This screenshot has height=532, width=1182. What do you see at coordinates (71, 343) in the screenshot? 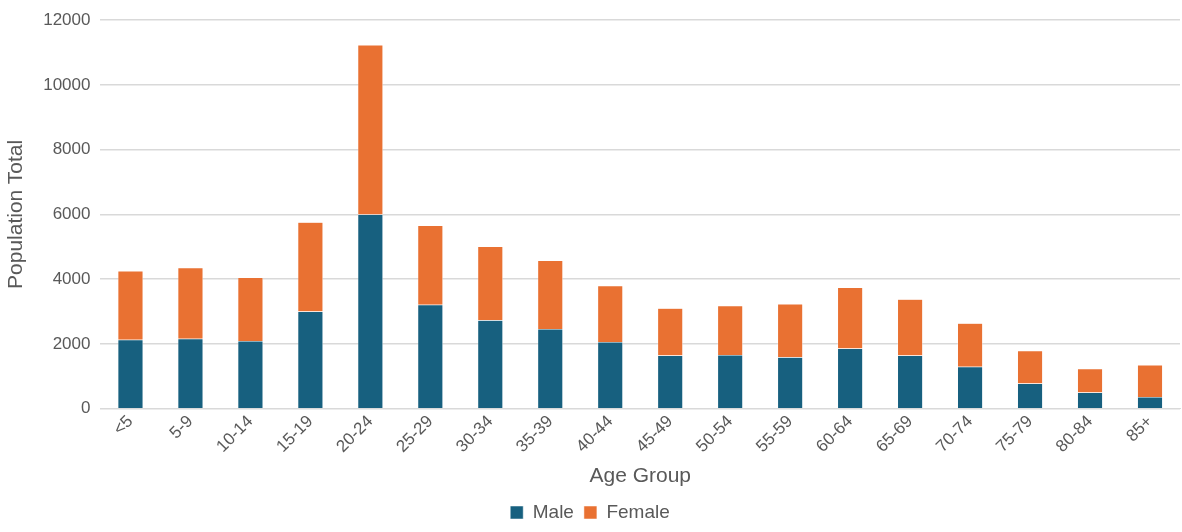
I see `y-tick-label: 2000` at bounding box center [71, 343].